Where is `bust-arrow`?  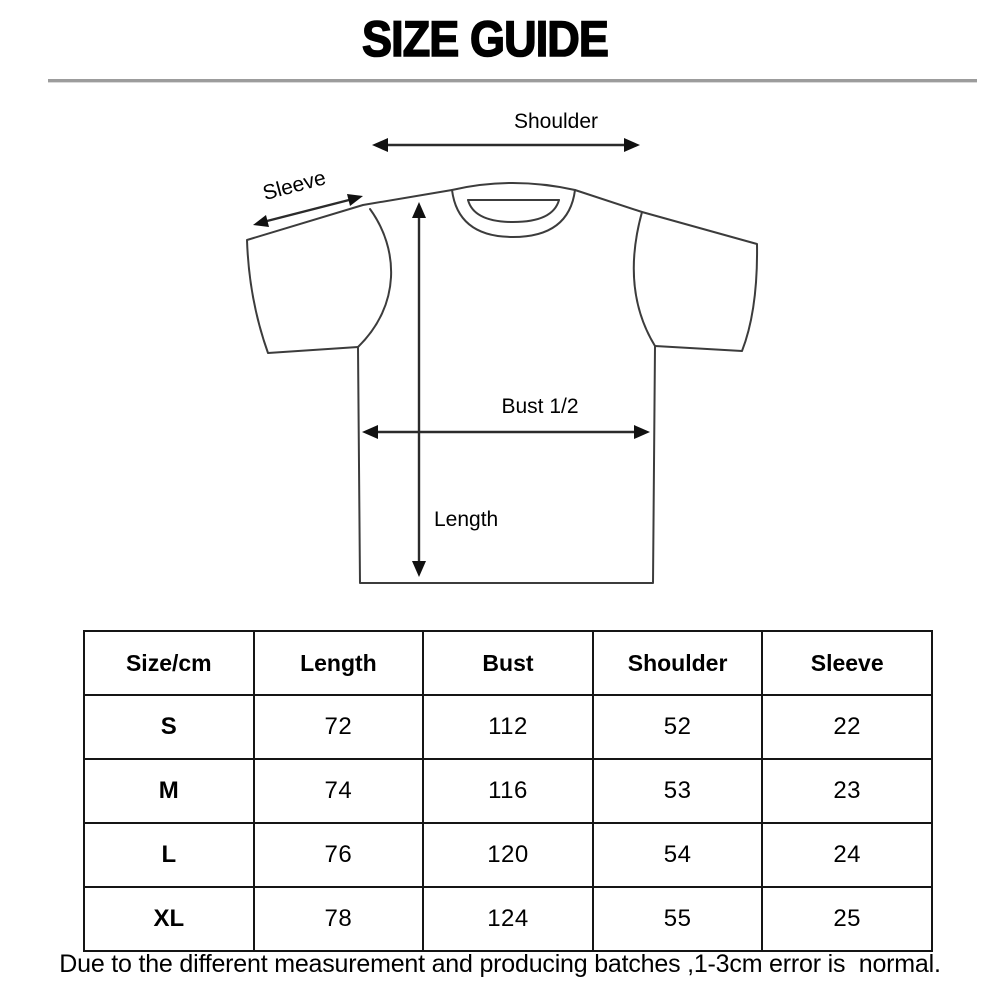
bust-arrow is located at coordinates (506, 432).